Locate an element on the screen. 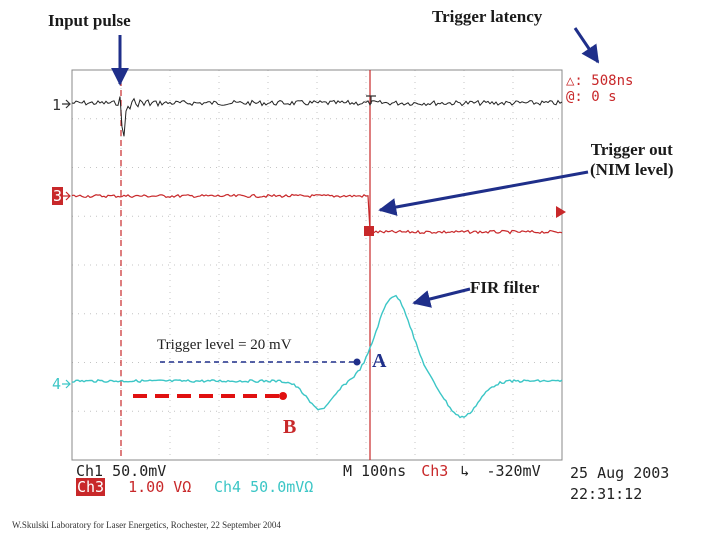  marker-a-label: A is located at coordinates (379, 361).